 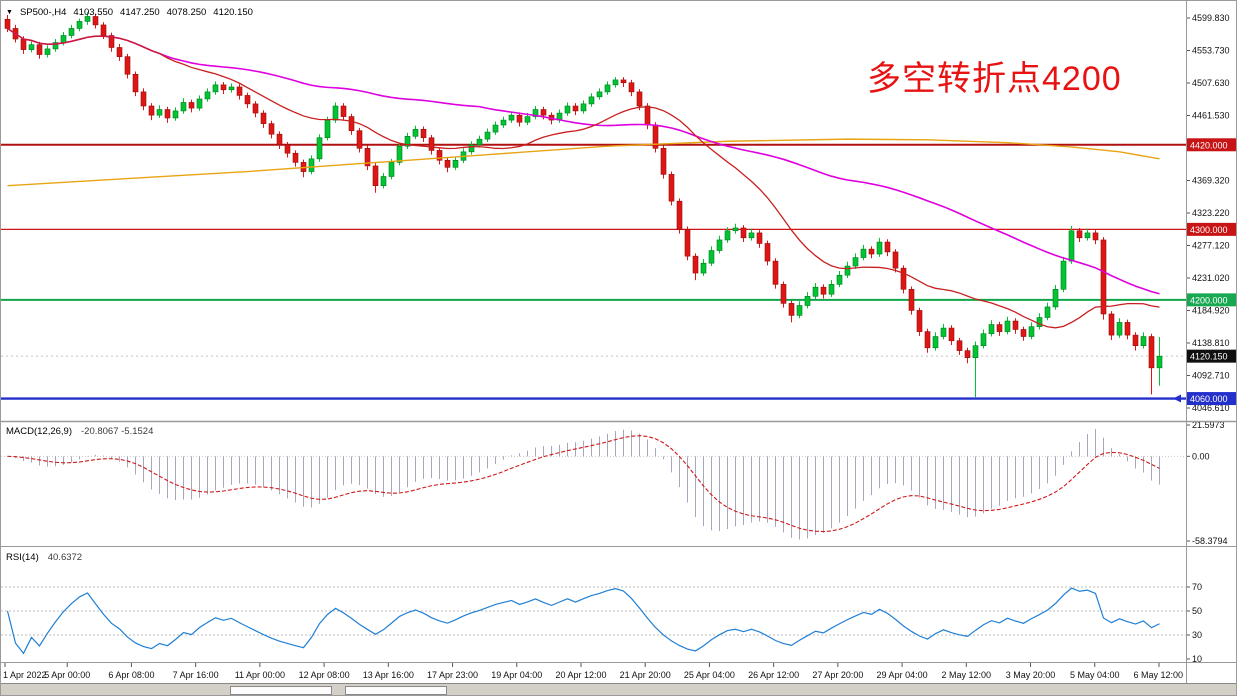 What do you see at coordinates (324, 675) in the screenshot?
I see `svg-text: 12 Apr 08:00` at bounding box center [324, 675].